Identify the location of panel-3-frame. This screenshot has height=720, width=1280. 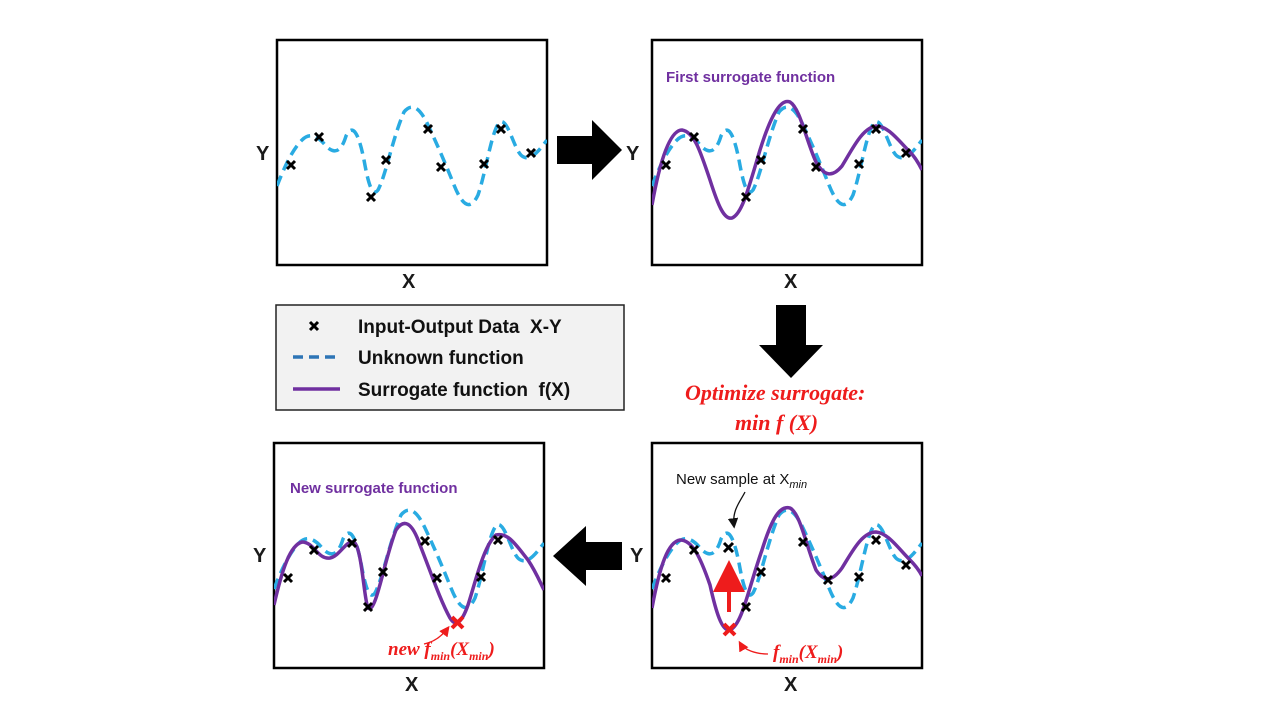
(409, 555).